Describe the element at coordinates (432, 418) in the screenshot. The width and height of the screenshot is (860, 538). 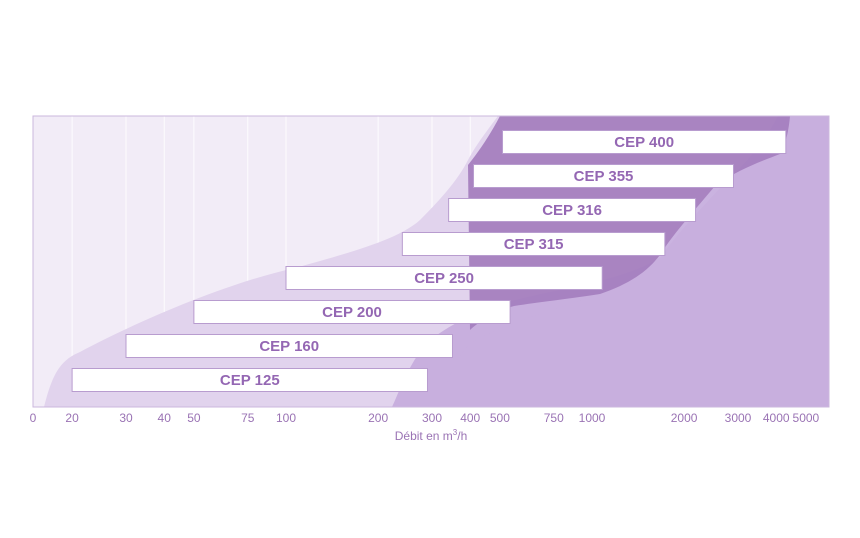
I see `x-tick-label: 300` at that location.